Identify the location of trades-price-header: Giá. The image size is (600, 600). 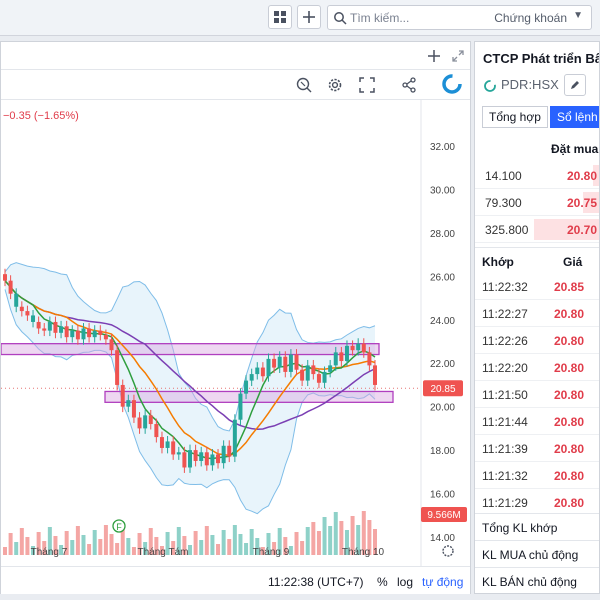
(573, 262).